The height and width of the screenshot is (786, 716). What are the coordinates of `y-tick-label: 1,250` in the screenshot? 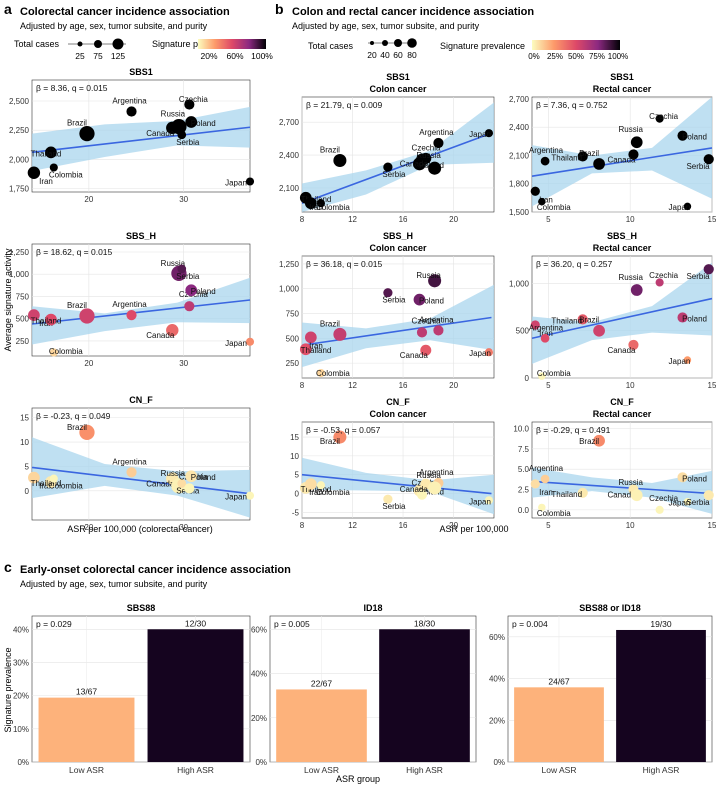 It's located at (289, 264).